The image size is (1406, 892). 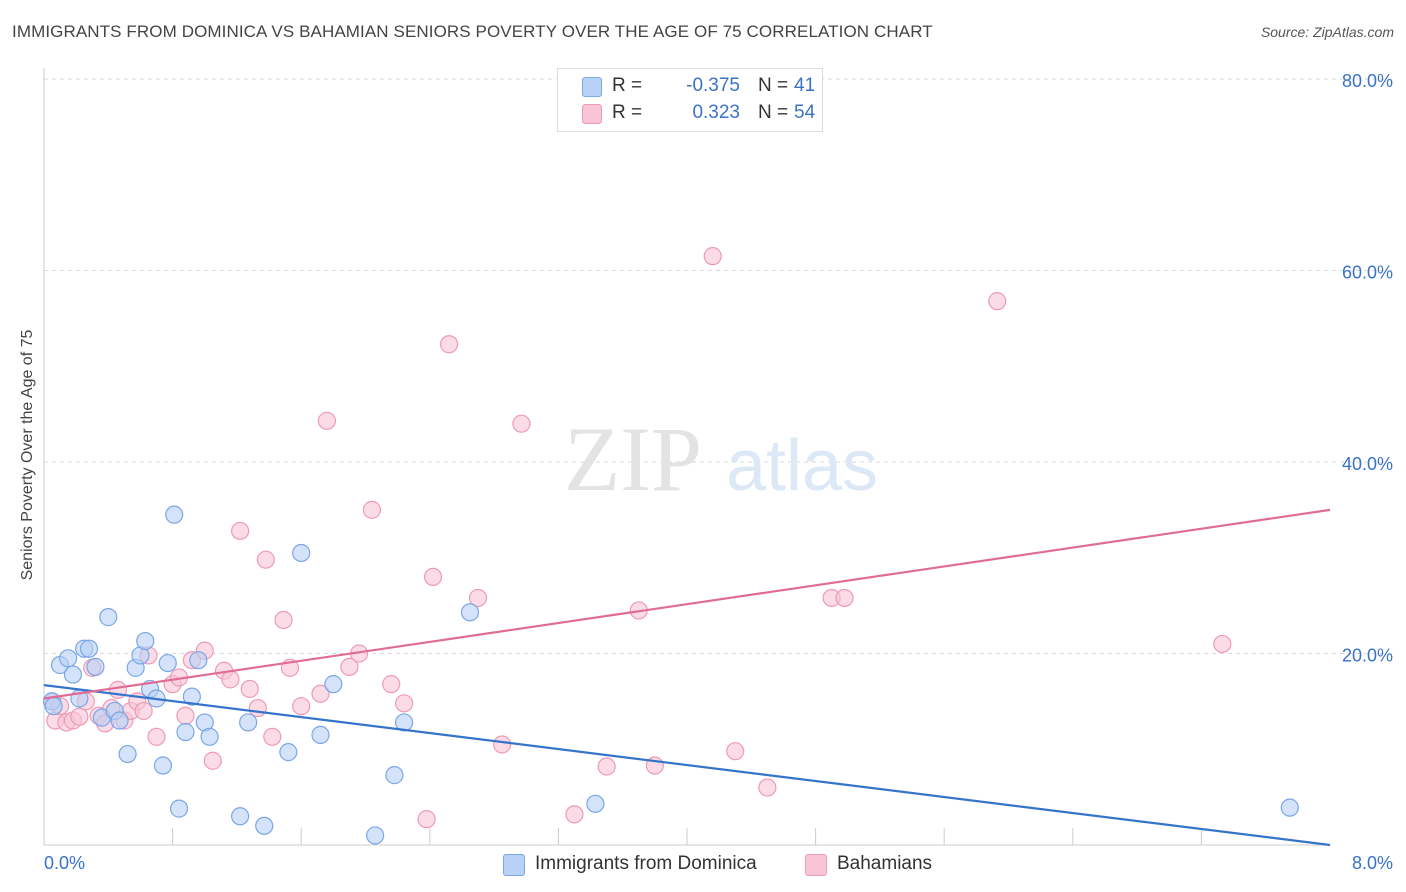 I want to click on watermark: ZIP atlas, so click(x=721, y=459).